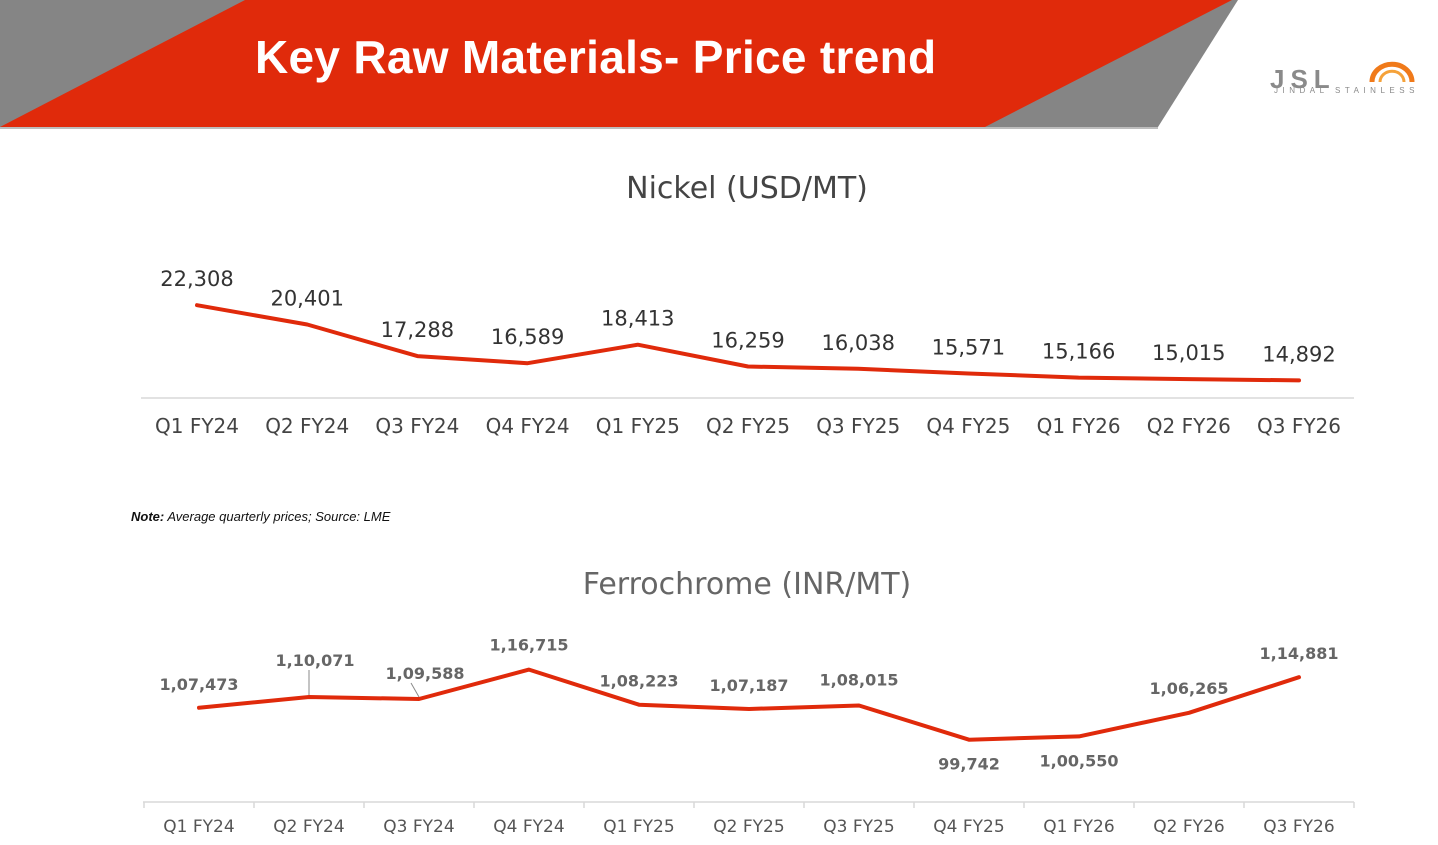 This screenshot has height=845, width=1438. What do you see at coordinates (747, 188) in the screenshot?
I see `nickel-chart-title: Nickel (USD/MT)` at bounding box center [747, 188].